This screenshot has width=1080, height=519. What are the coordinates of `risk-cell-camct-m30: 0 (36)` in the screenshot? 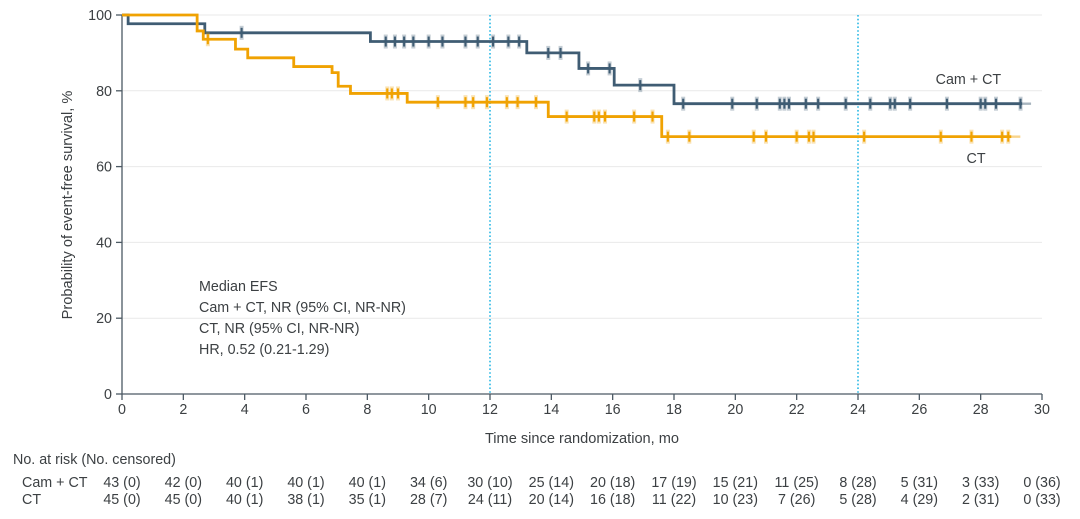 It's located at (1041, 483).